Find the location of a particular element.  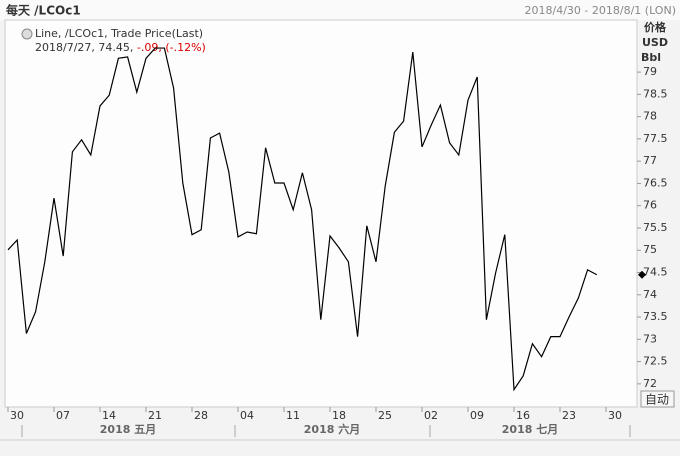

y-tick-label: 74 is located at coordinates (650, 294).